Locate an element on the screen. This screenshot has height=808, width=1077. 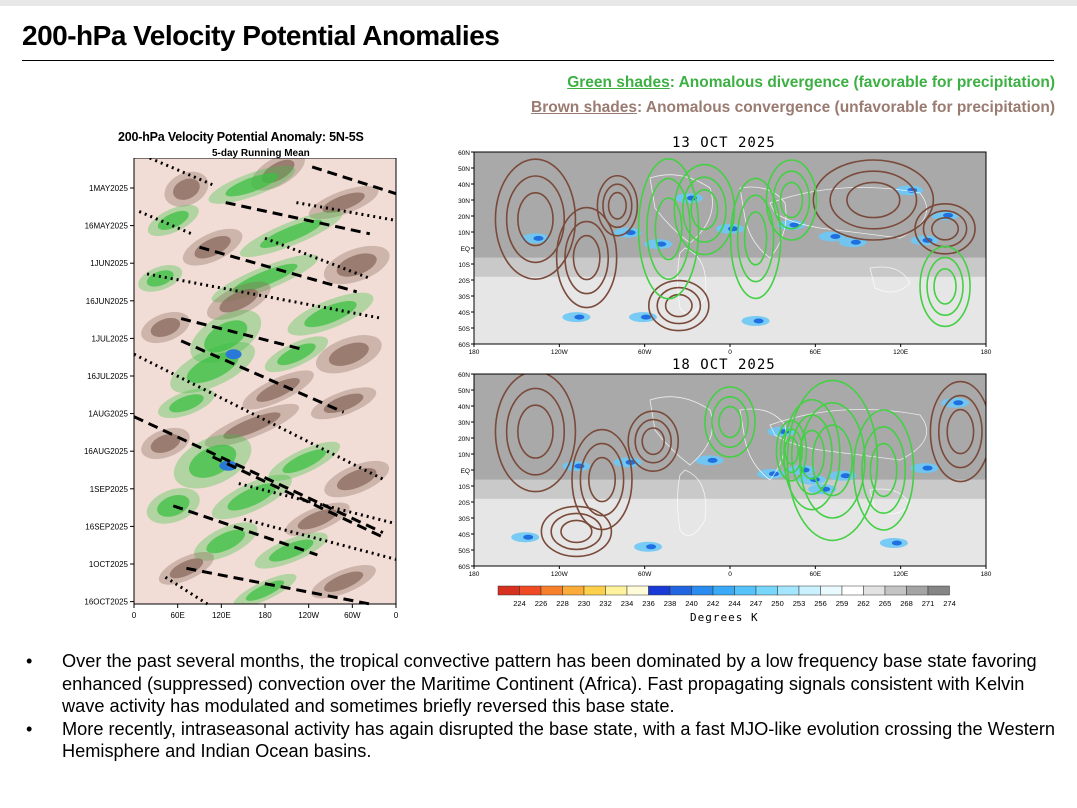
map-x-tick-label: 120W is located at coordinates (560, 574).